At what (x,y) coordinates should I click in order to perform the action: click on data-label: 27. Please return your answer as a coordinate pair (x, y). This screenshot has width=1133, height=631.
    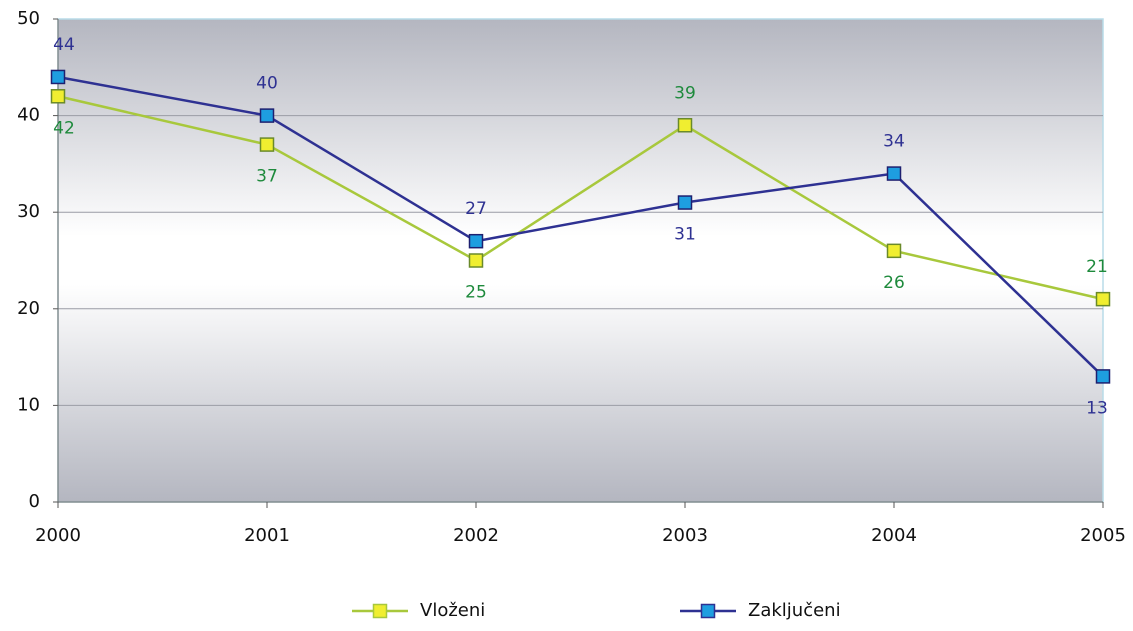
    Looking at the image, I should click on (476, 209).